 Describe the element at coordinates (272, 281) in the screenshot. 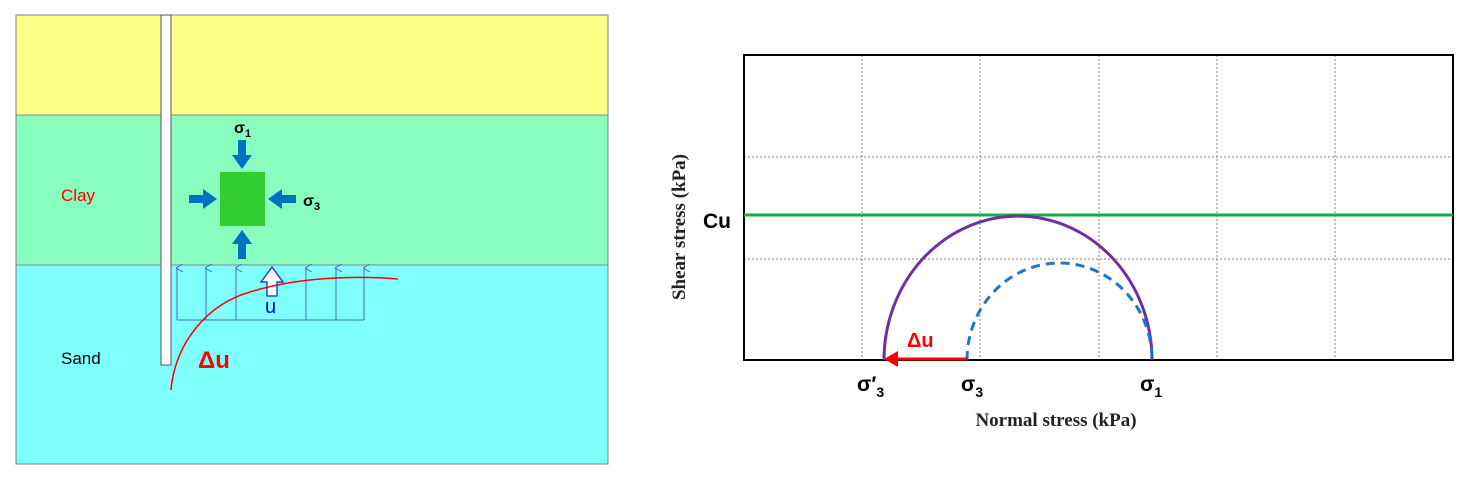

I see `pore-pressure-hollow-arrow` at that location.